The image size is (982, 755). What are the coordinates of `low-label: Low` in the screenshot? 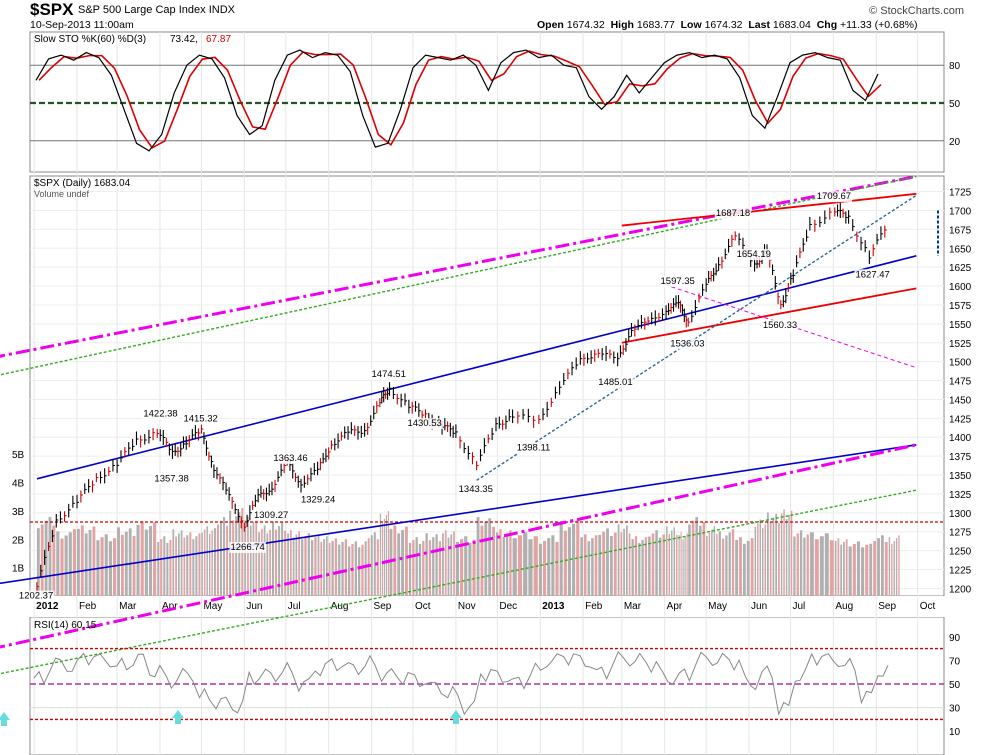 It's located at (691, 25).